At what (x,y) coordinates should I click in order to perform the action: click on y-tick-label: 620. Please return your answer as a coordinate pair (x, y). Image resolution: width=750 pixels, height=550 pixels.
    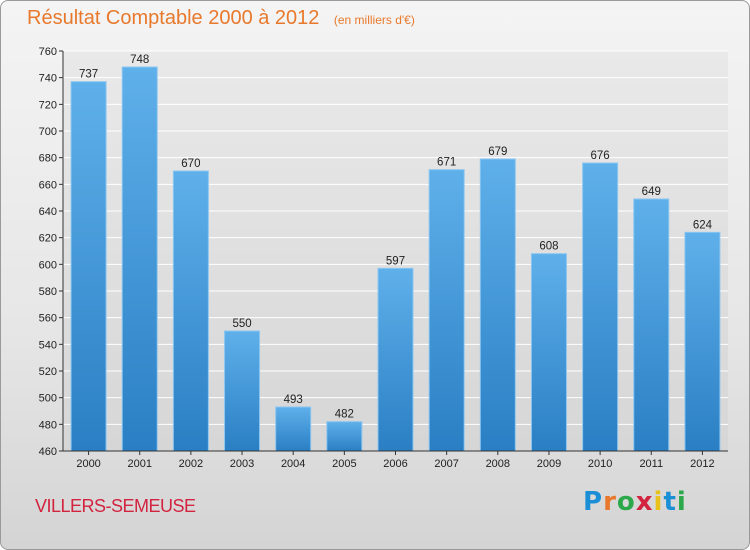
    Looking at the image, I should click on (48, 239).